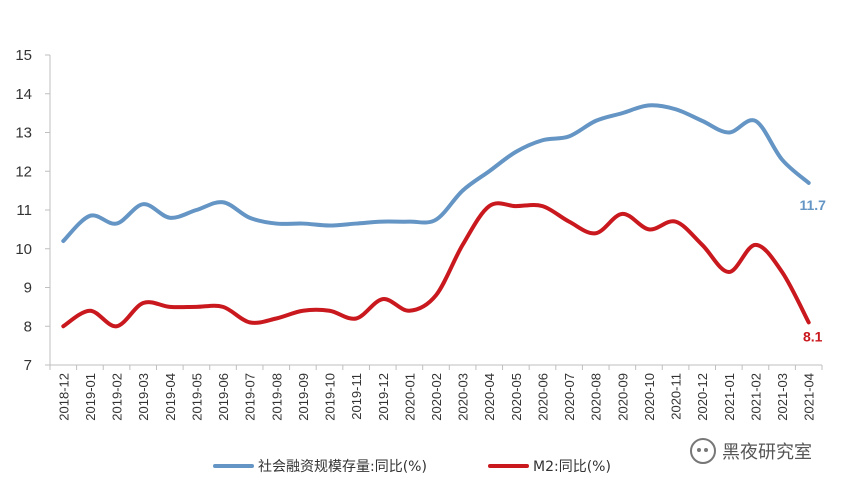 Image resolution: width=849 pixels, height=490 pixels. Describe the element at coordinates (436, 397) in the screenshot. I see `x-tick-label: 2020-02` at that location.